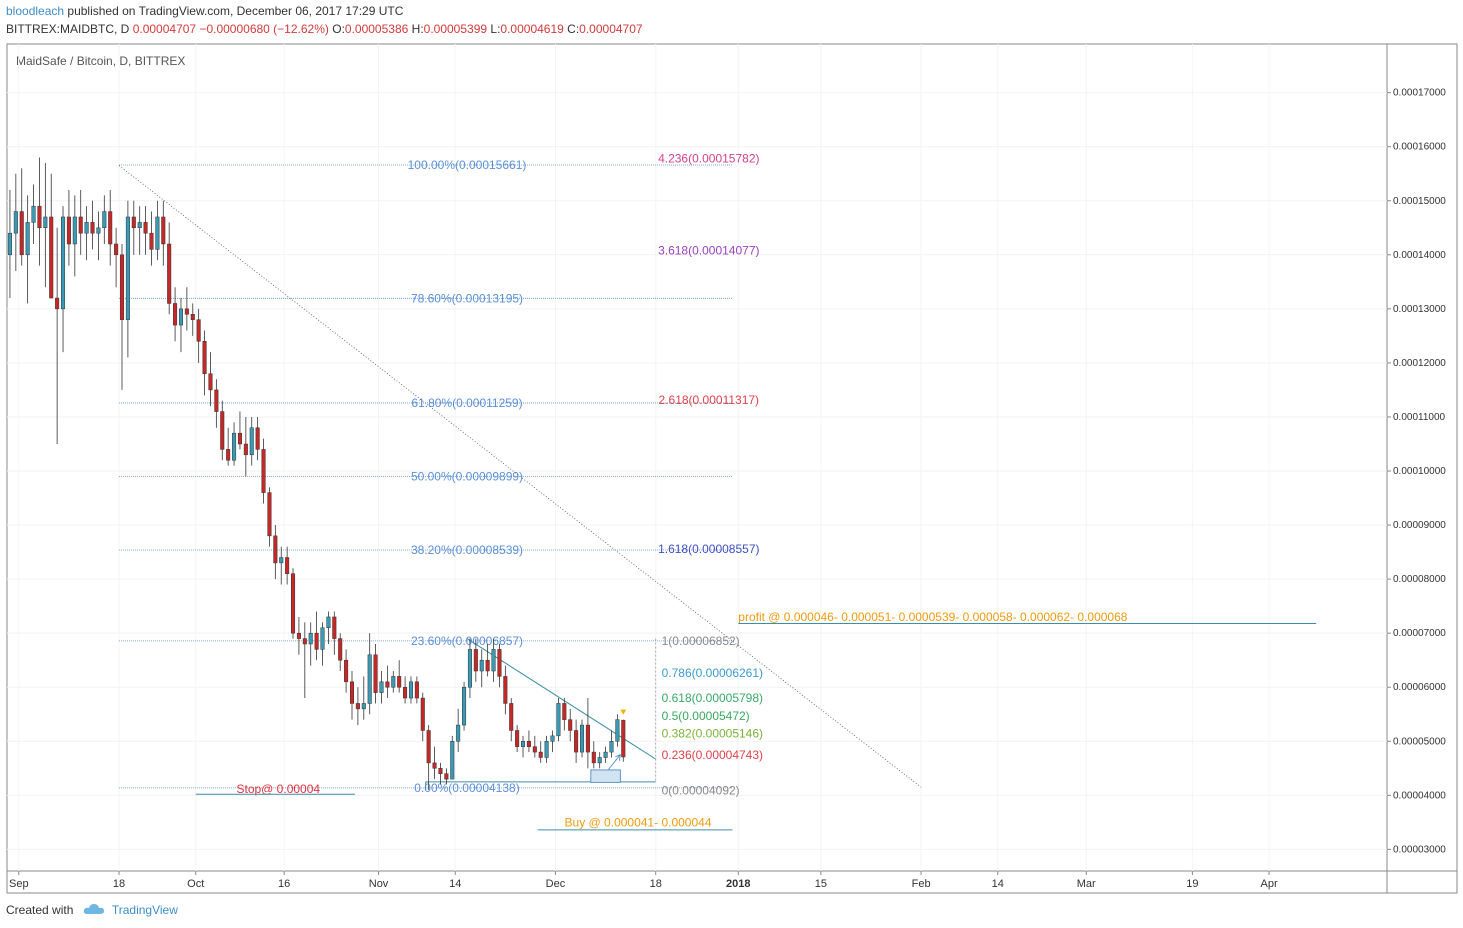  What do you see at coordinates (532, 29) in the screenshot?
I see `low-value: 0.00004619` at bounding box center [532, 29].